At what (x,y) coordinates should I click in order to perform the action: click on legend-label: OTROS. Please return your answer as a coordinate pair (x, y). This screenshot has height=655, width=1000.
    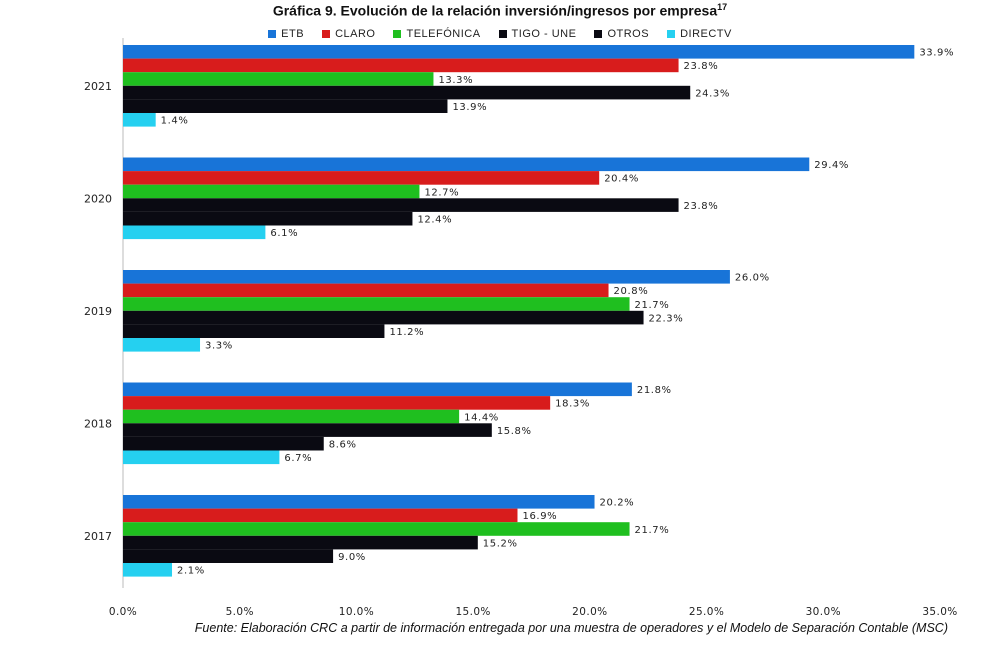
    Looking at the image, I should click on (628, 34).